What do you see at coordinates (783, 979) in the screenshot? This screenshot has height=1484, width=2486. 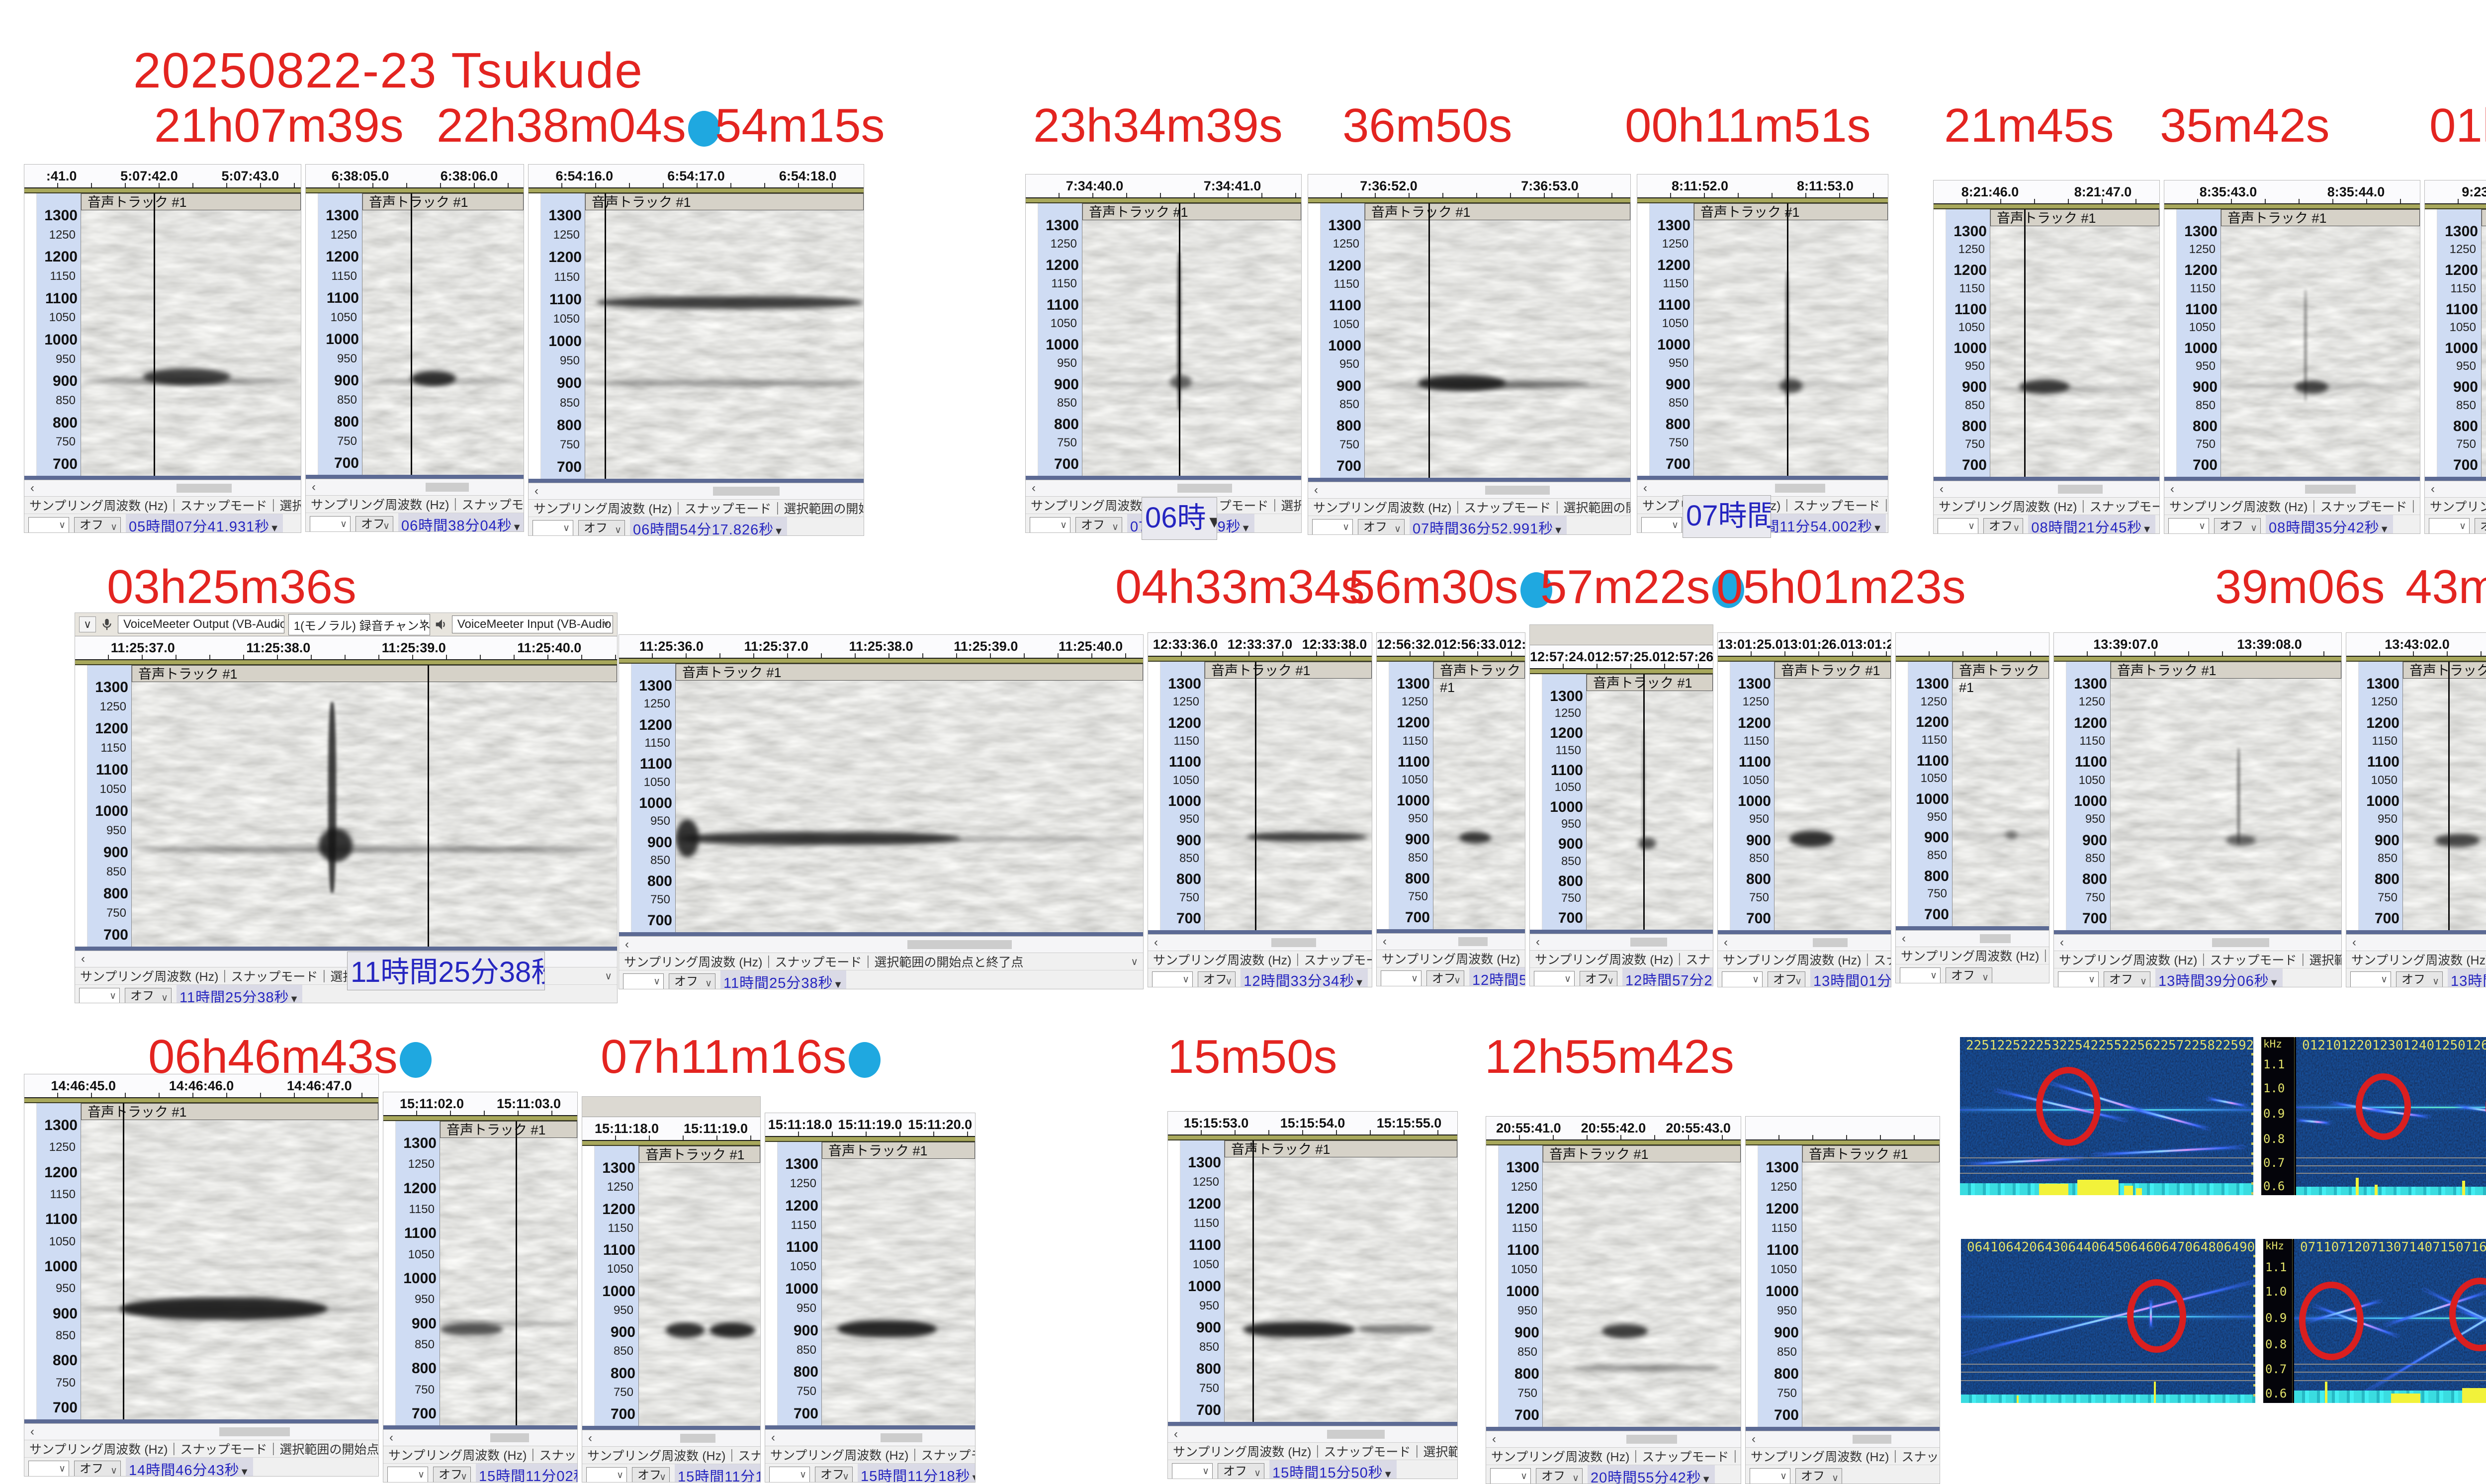 I see `selection-time-field: 11時間25分38秒▼` at bounding box center [783, 979].